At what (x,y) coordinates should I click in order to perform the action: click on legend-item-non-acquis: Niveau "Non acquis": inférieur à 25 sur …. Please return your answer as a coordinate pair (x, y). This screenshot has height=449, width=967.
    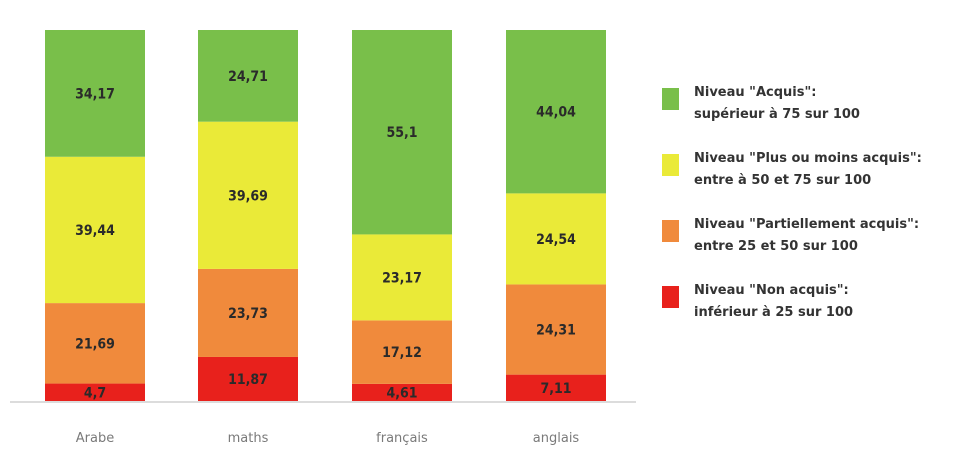
    Looking at the image, I should click on (812, 313).